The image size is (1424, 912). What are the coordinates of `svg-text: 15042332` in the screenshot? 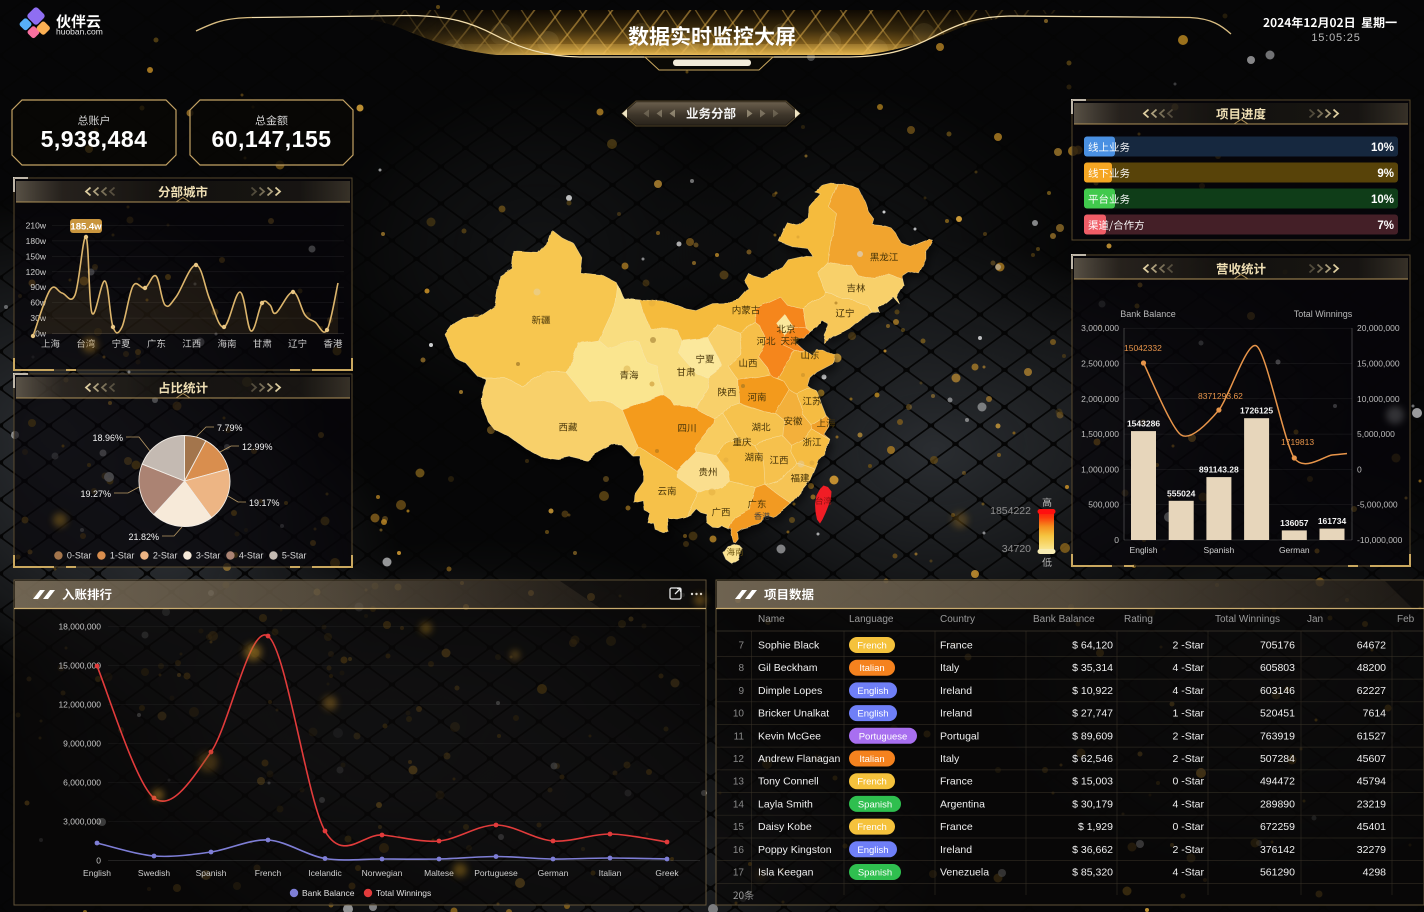 It's located at (1143, 348).